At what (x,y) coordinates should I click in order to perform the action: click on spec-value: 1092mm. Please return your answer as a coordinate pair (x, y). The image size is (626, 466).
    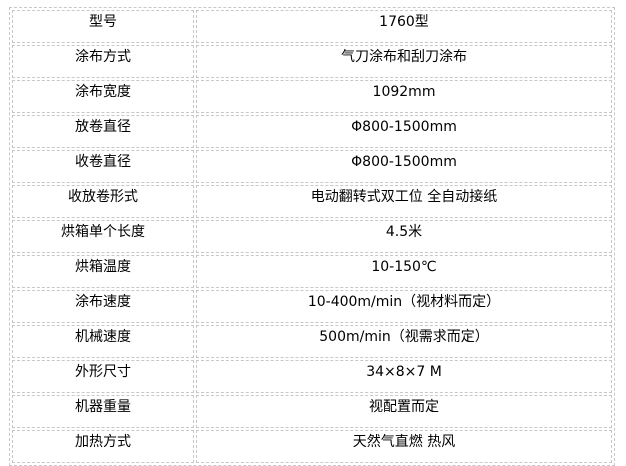
    Looking at the image, I should click on (404, 96).